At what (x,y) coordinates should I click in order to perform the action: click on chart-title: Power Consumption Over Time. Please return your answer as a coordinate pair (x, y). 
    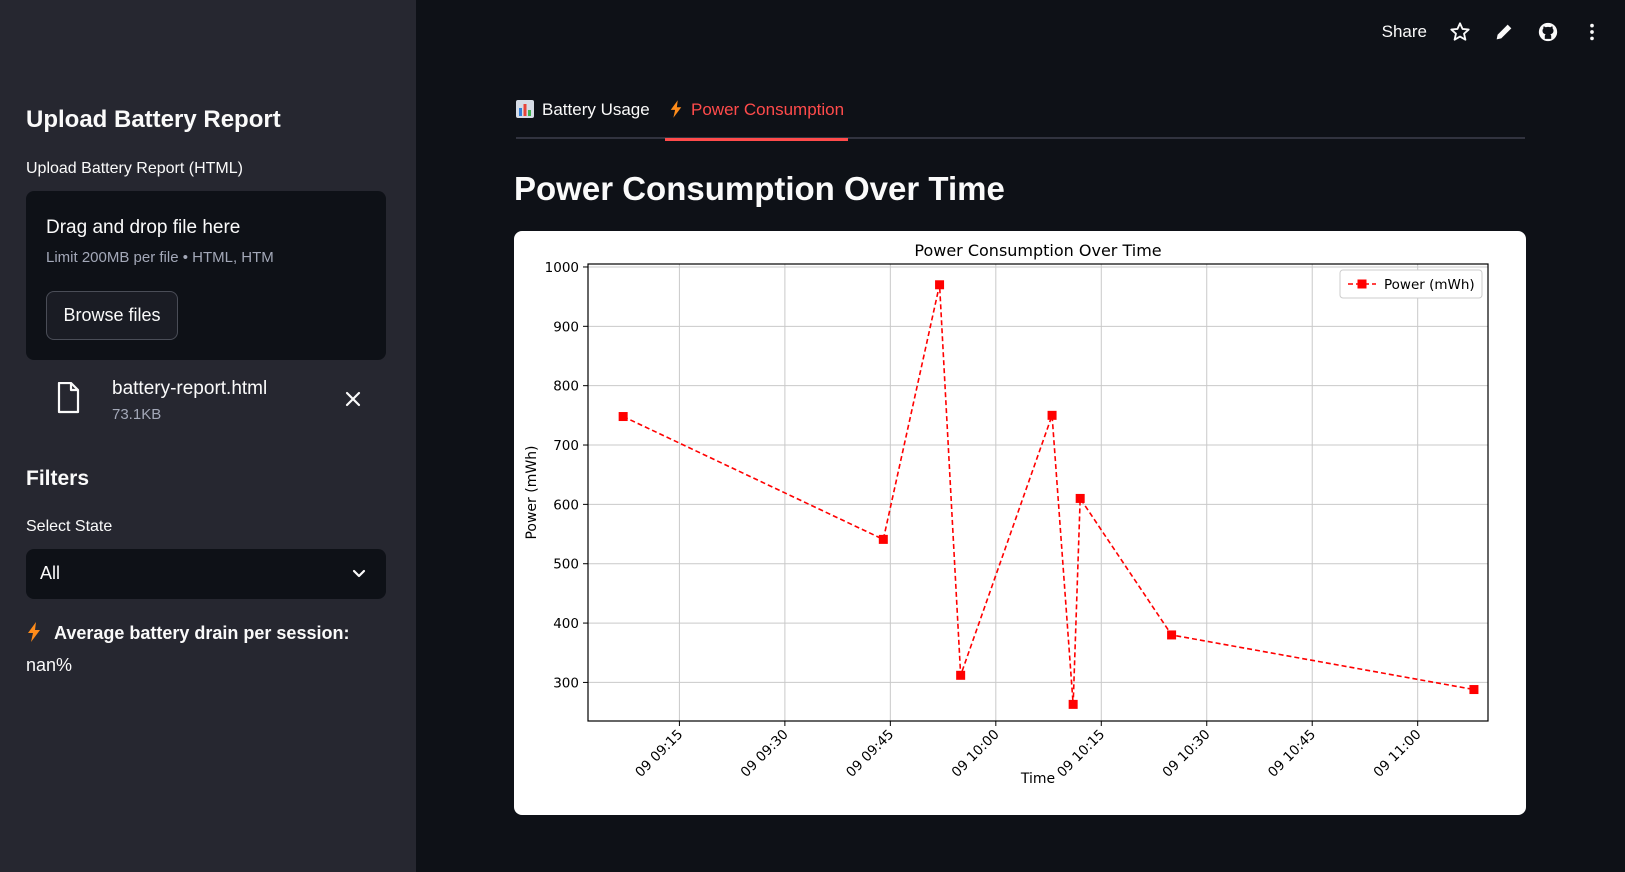
    Looking at the image, I should click on (1037, 250).